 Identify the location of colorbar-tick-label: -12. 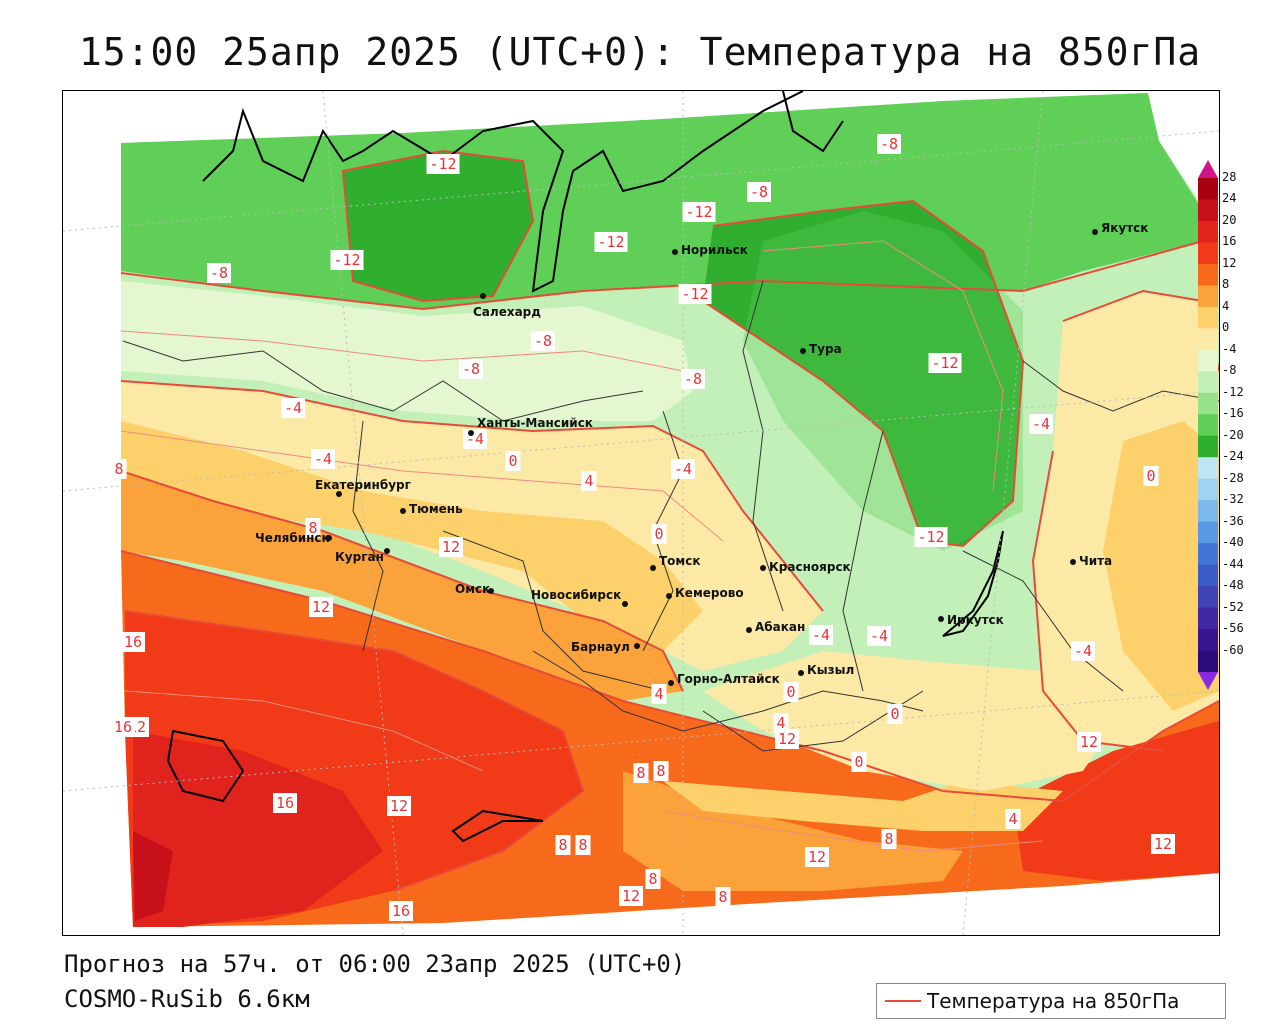
(1233, 391).